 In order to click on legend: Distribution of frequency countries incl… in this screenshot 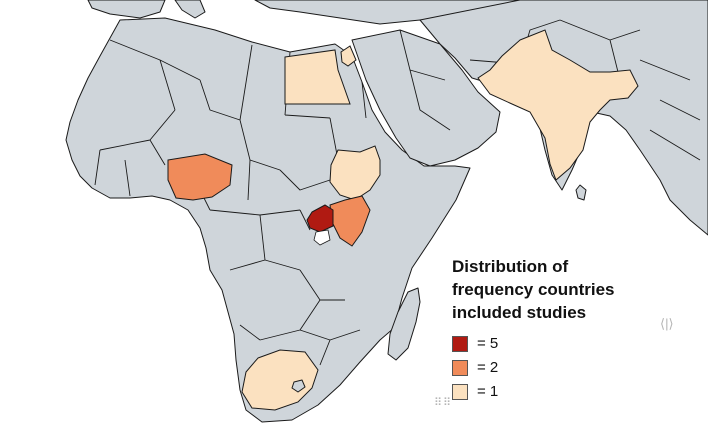, I will do `click(577, 329)`.